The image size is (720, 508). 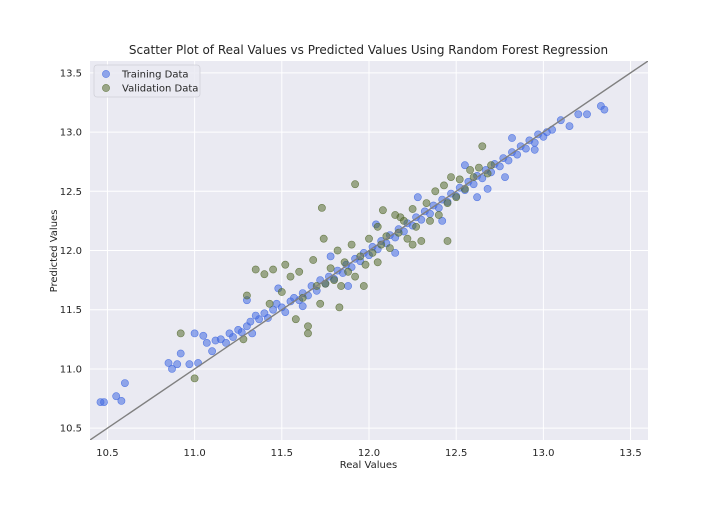 I want to click on y-tick-label: 13.0, so click(x=71, y=133).